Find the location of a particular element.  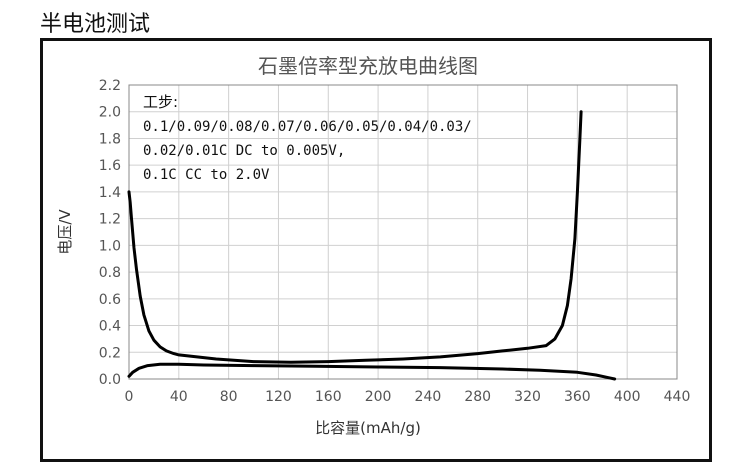

annotation-line-2: 0.1/0.09/0.08/0.07/0.06/0.05/0.04/0.03/ is located at coordinates (307, 127).